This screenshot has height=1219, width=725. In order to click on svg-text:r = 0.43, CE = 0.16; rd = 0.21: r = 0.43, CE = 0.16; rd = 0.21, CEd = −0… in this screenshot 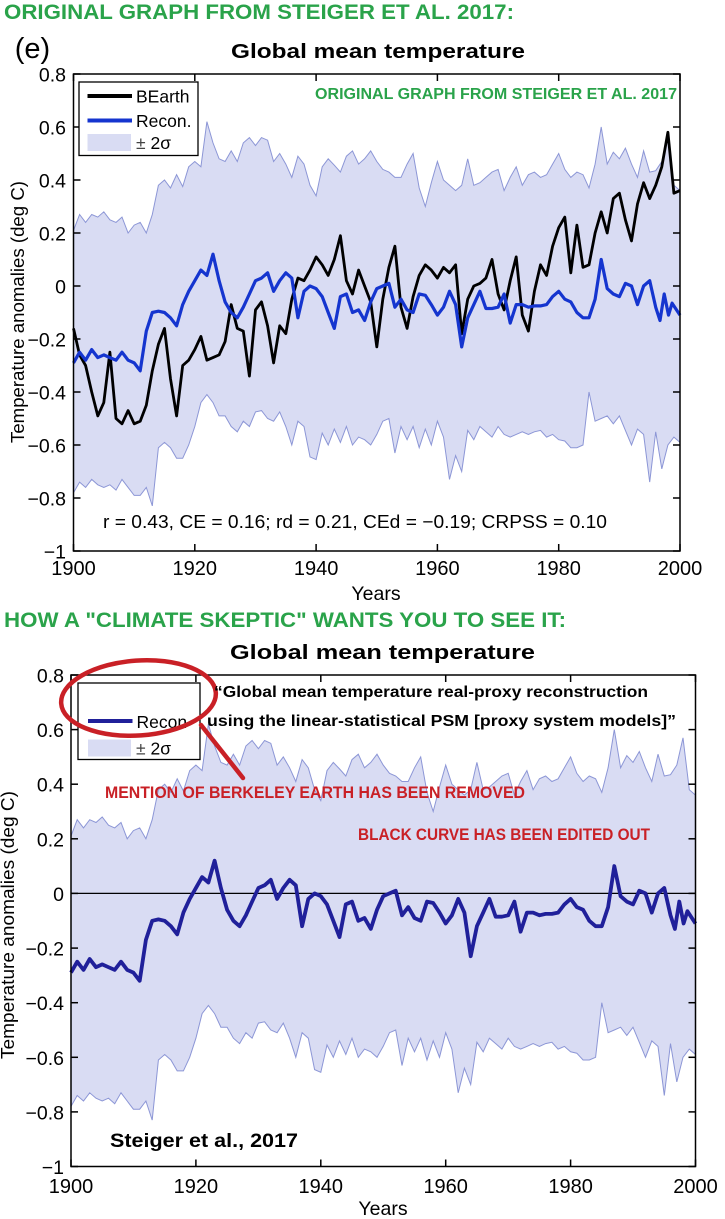, I will do `click(355, 521)`.